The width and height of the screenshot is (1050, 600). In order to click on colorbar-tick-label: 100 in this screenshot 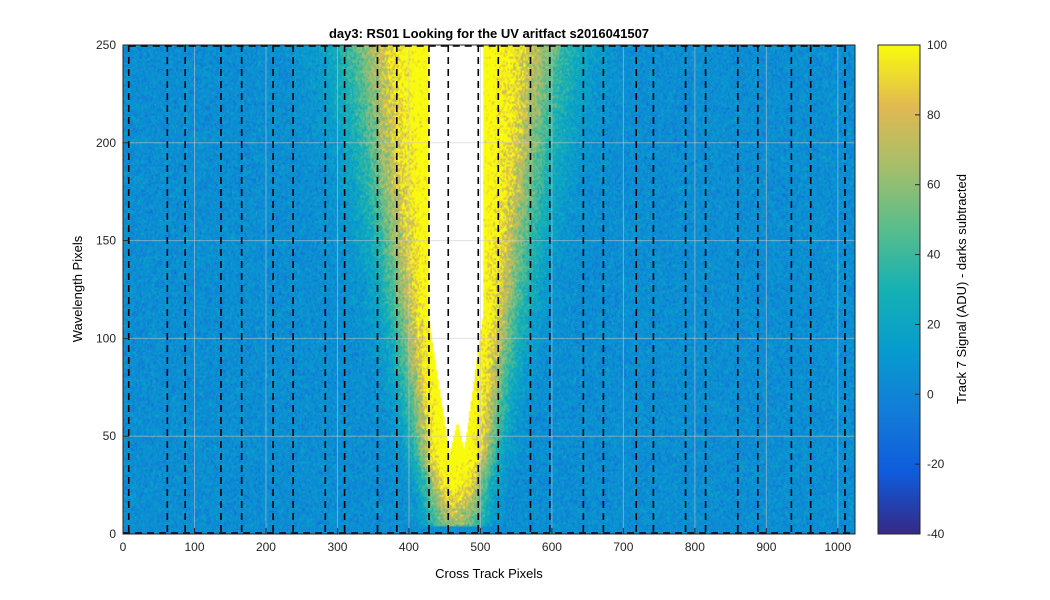, I will do `click(937, 45)`.